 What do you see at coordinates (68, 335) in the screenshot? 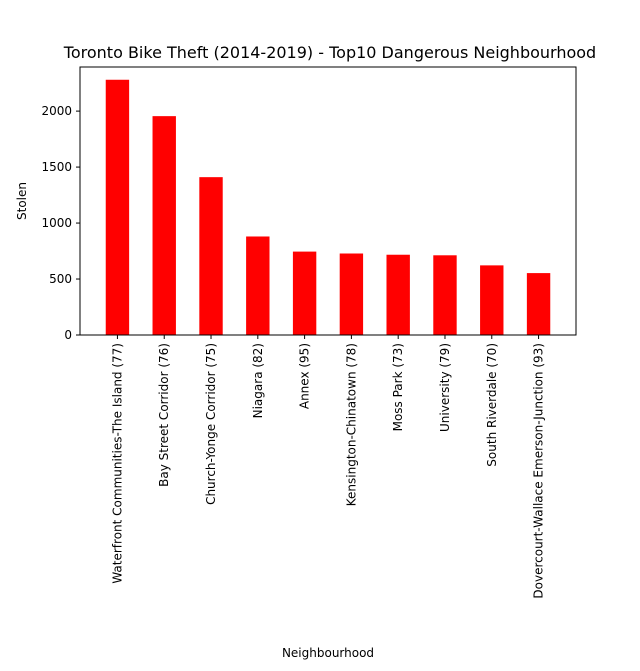
I see `y-tick-label: 0` at bounding box center [68, 335].